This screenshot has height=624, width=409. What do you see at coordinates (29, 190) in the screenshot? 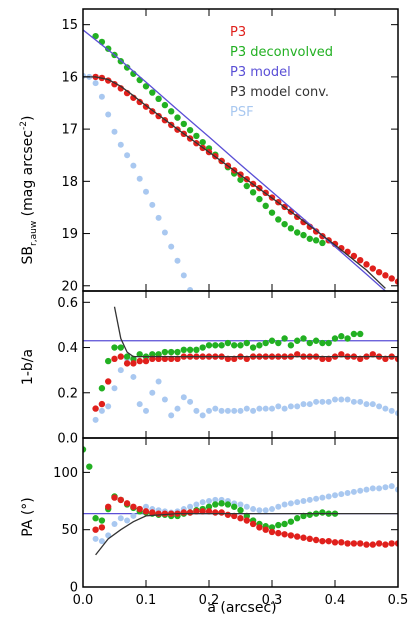
I see `top-ylabel: SBr,auw (mag arcsec-2)` at bounding box center [29, 190].